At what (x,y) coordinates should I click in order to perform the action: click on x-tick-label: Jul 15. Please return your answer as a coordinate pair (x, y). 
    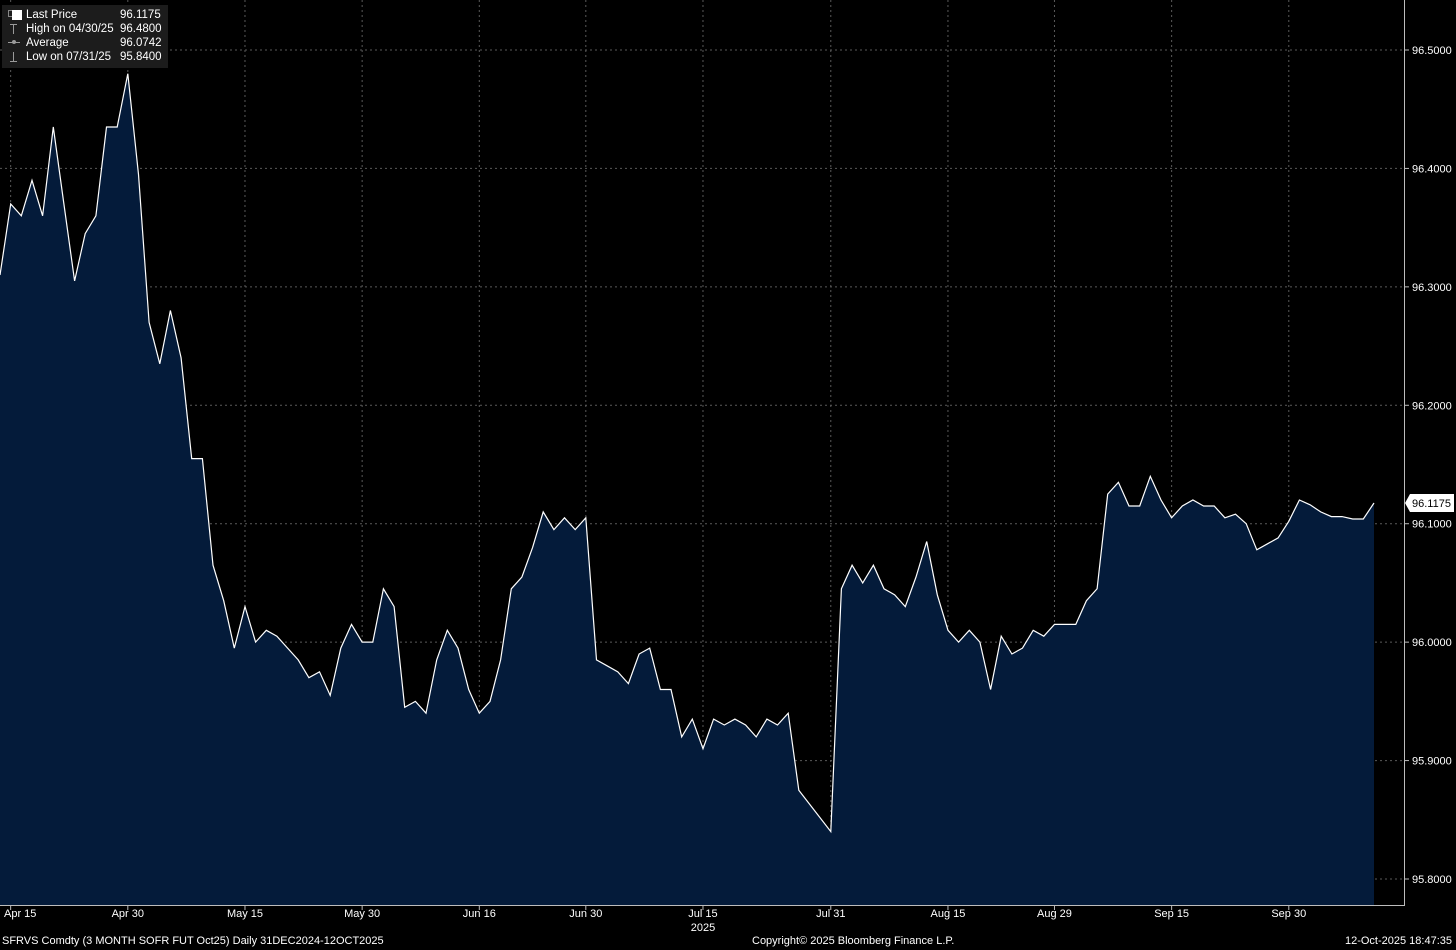
    Looking at the image, I should click on (702, 914).